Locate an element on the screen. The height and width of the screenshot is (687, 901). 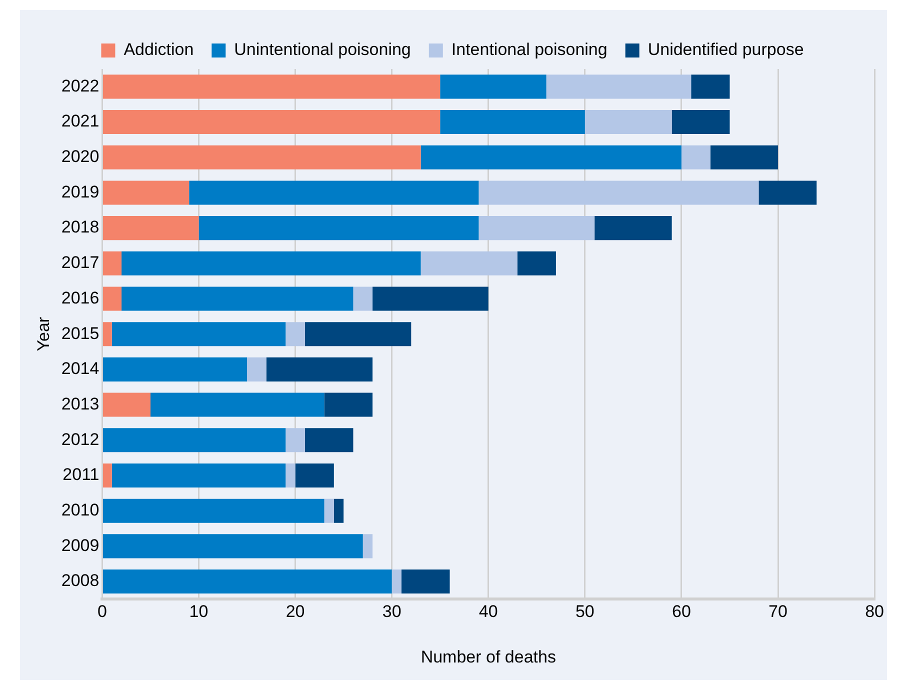
y-tick-label: 2021 is located at coordinates (80, 121).